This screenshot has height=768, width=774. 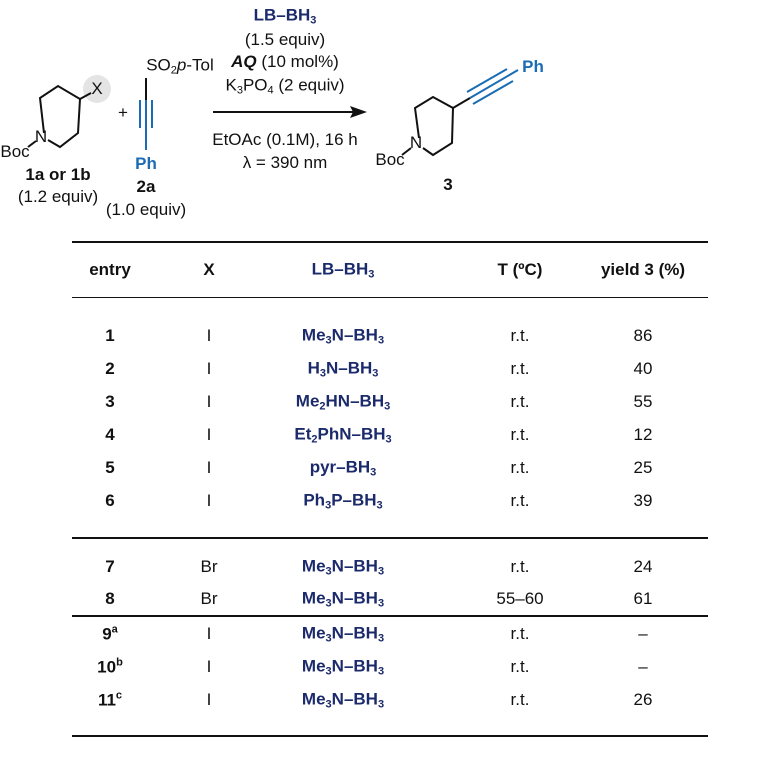 What do you see at coordinates (343, 435) in the screenshot?
I see `row-lb-bh3: Et2PhN–BH3` at bounding box center [343, 435].